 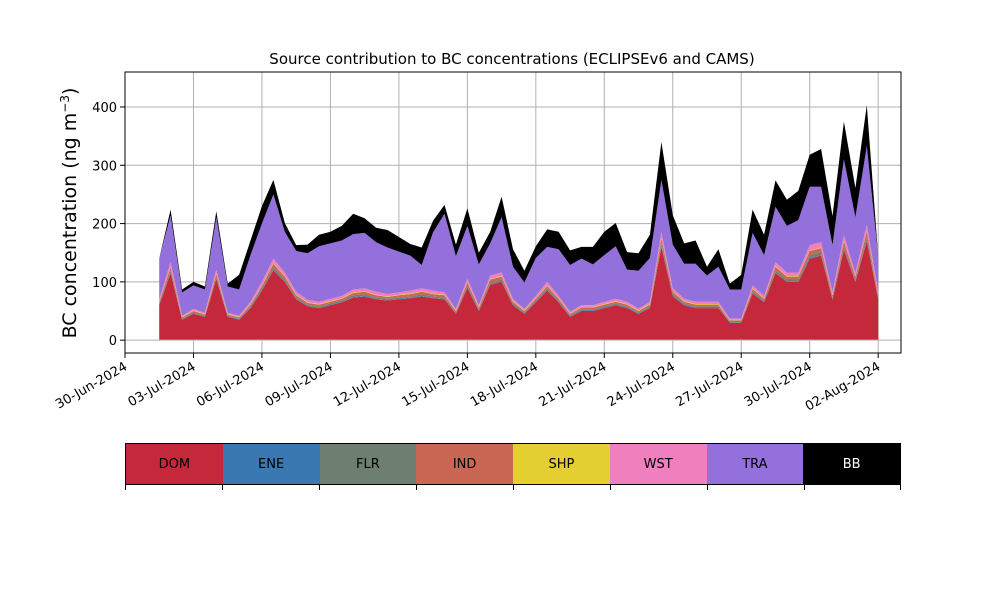 I want to click on colorbar-legend: DOM ENE FLR IND SHP WST TRA BB, so click(x=513, y=464).